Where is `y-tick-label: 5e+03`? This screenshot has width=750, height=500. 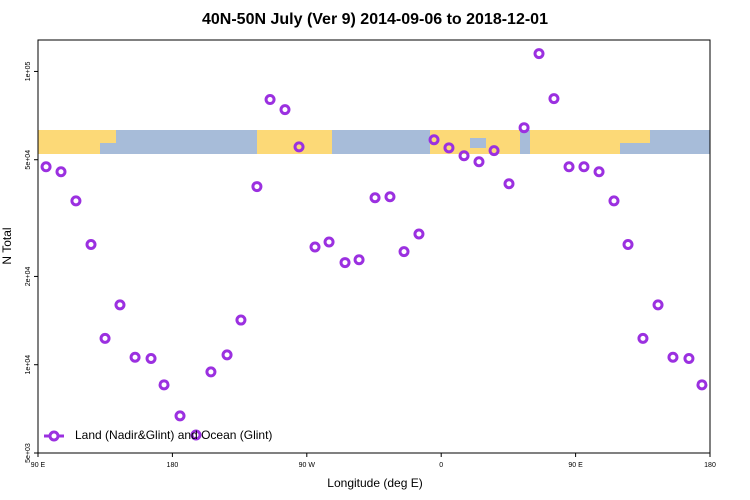 y-tick-label: 5e+03 is located at coordinates (28, 453).